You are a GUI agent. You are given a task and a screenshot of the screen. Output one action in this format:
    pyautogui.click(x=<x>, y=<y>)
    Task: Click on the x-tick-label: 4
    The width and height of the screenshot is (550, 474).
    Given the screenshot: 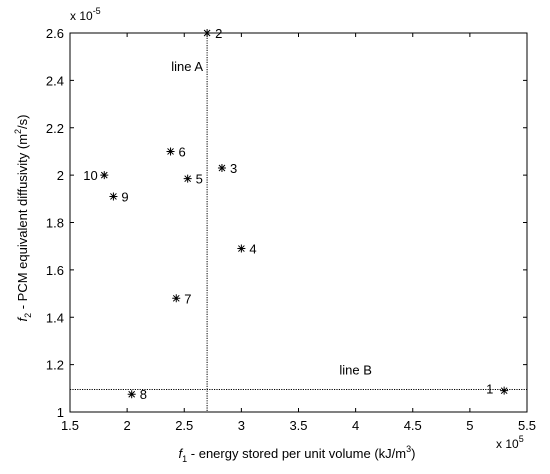 What is the action you would take?
    pyautogui.click(x=355, y=425)
    